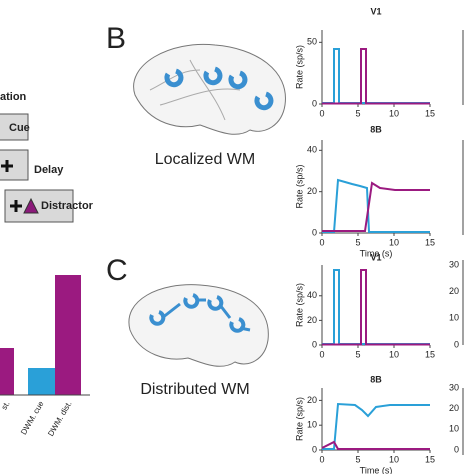  What do you see at coordinates (116, 38) in the screenshot?
I see `panel-label: B` at bounding box center [116, 38].